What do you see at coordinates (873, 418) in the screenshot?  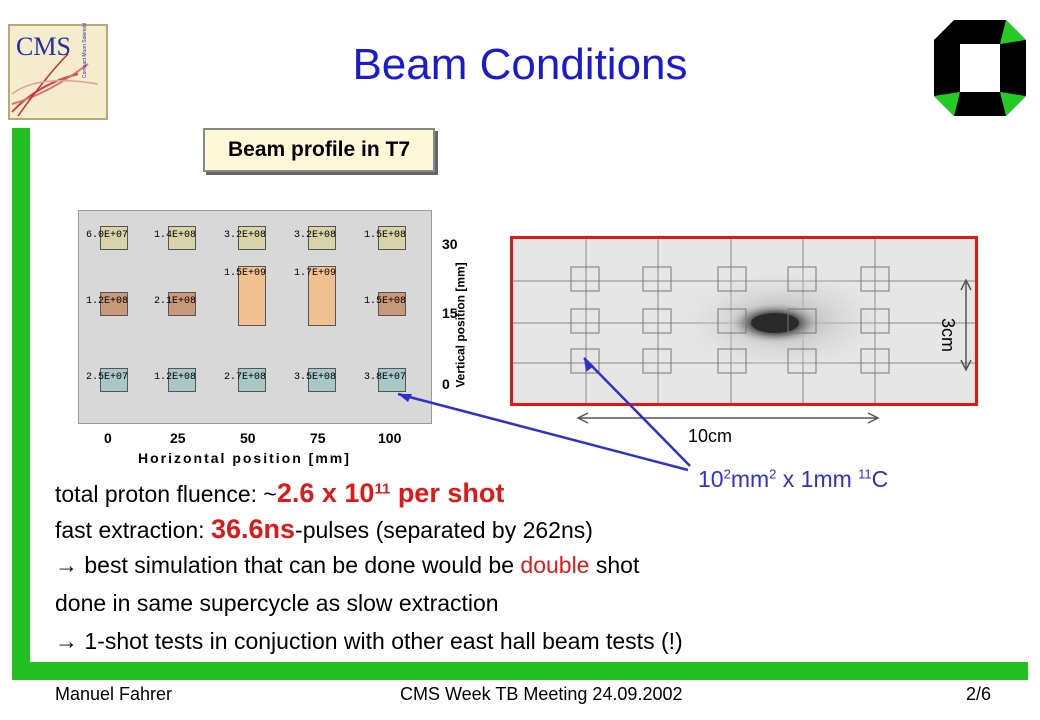 I see `width-arrowhead-right` at bounding box center [873, 418].